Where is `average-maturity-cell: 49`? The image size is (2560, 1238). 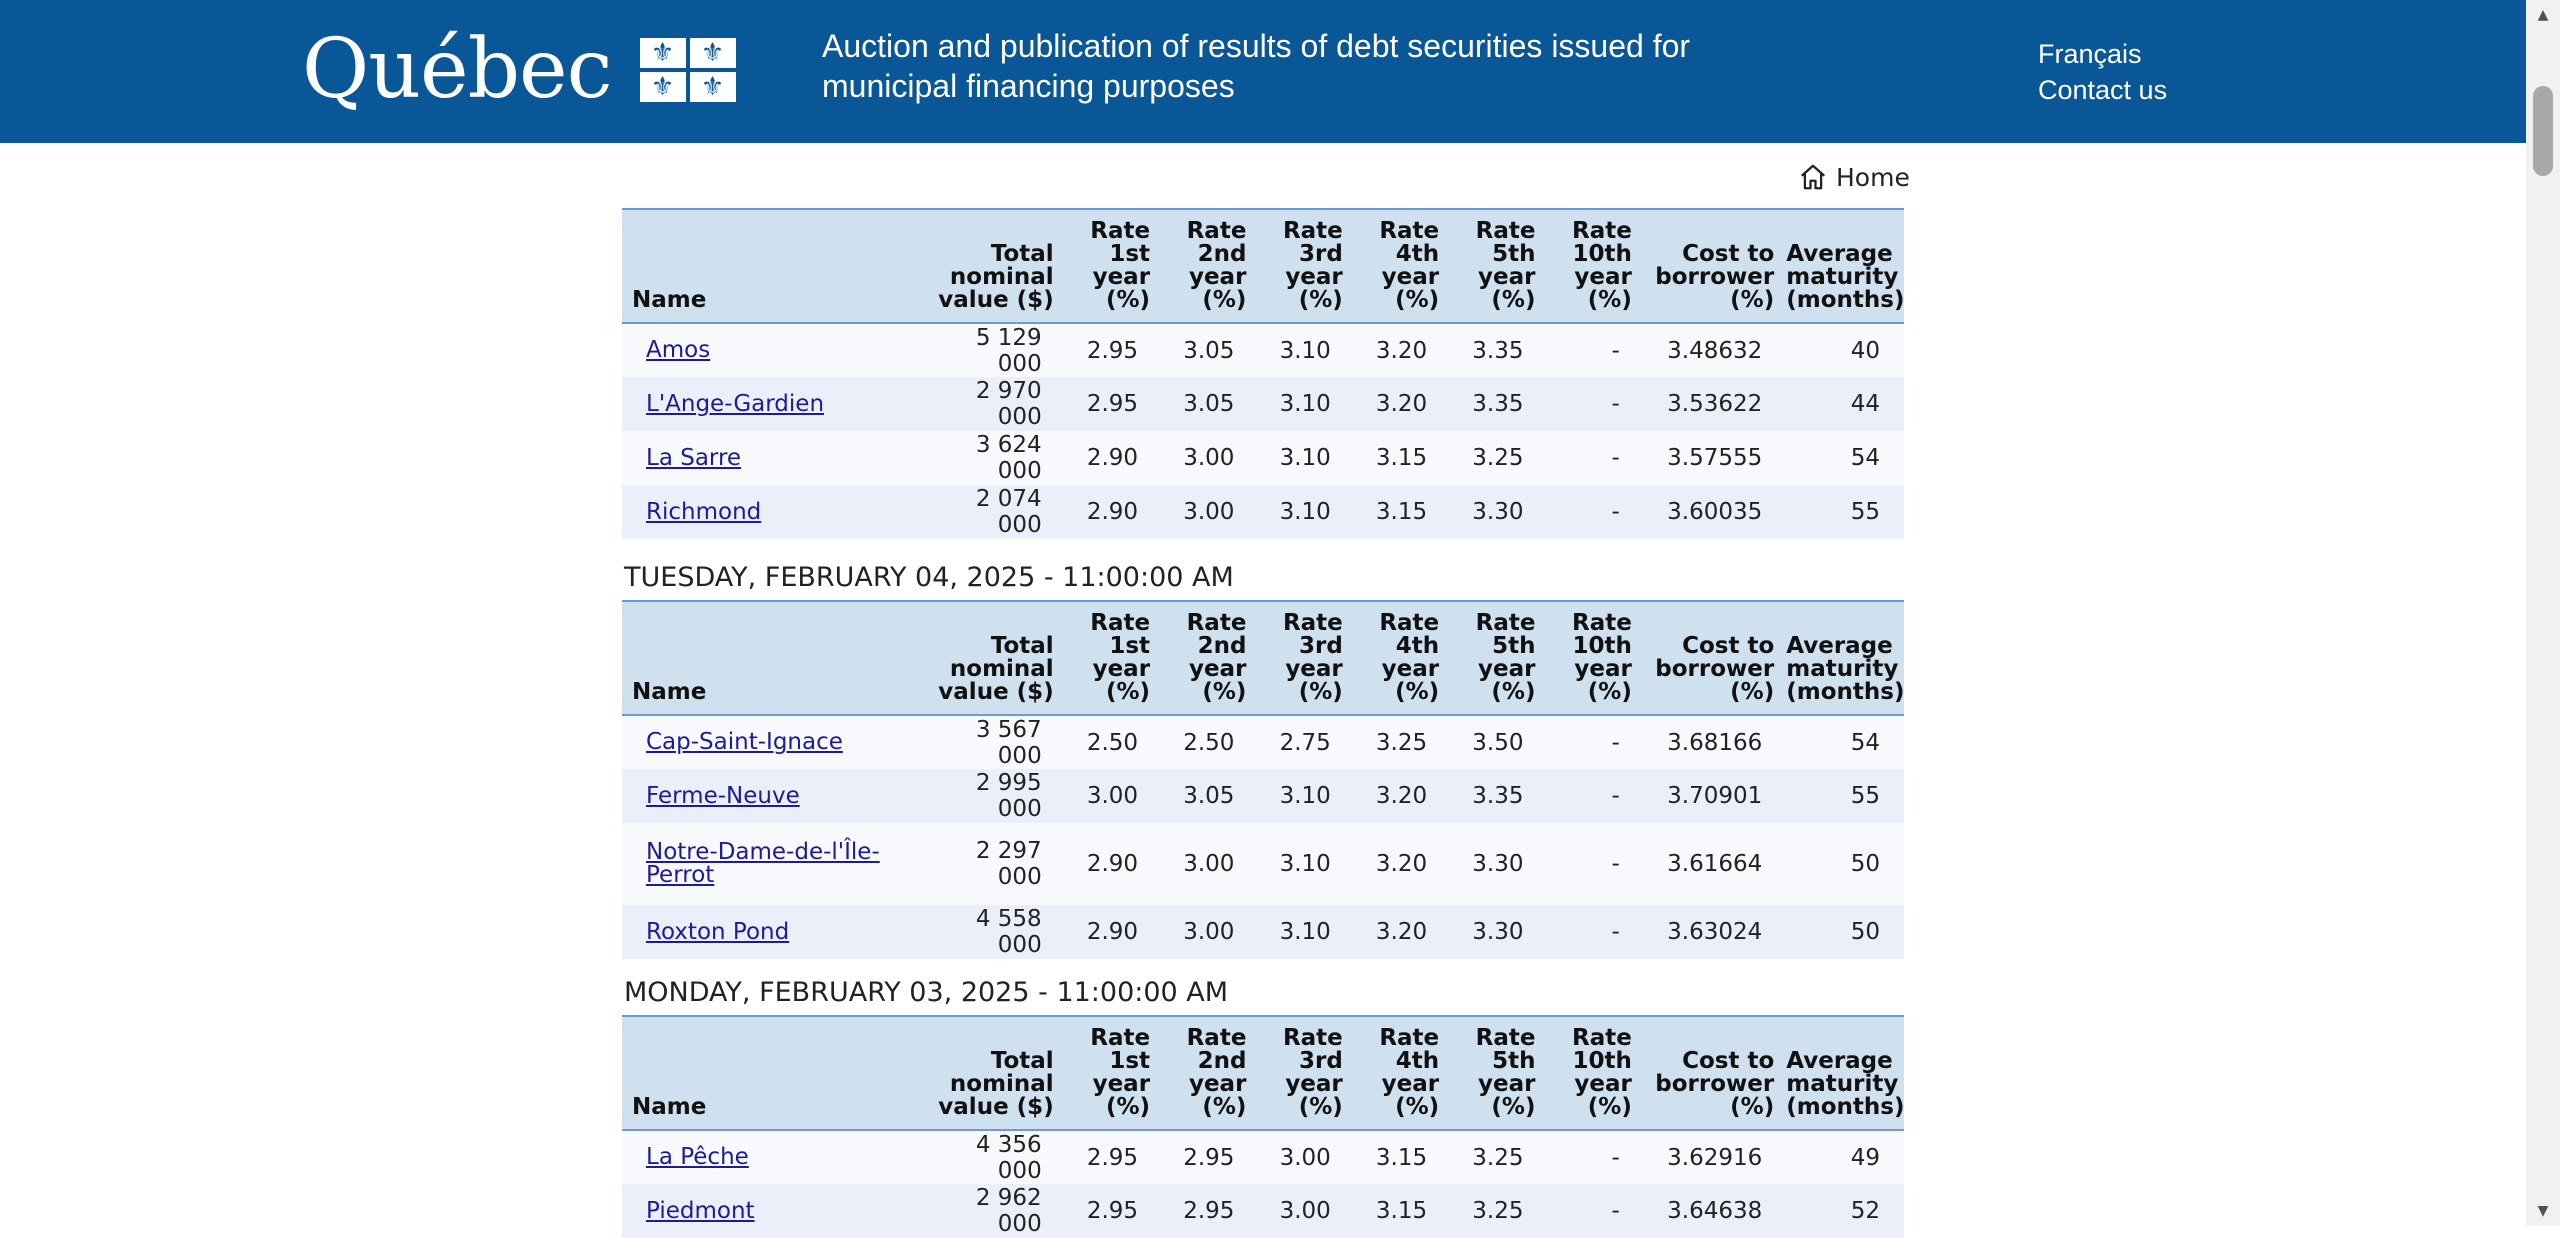 average-maturity-cell: 49 is located at coordinates (1865, 1157).